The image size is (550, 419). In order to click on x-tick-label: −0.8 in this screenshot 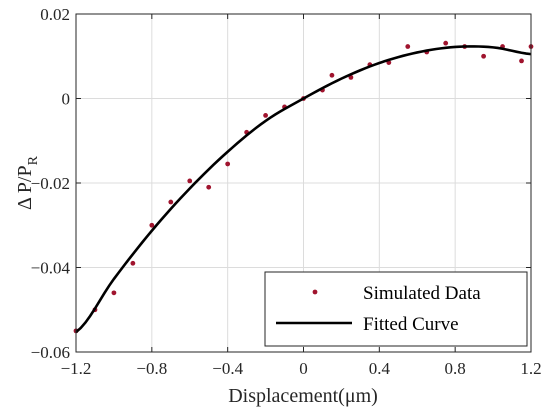, I will do `click(151, 368)`.